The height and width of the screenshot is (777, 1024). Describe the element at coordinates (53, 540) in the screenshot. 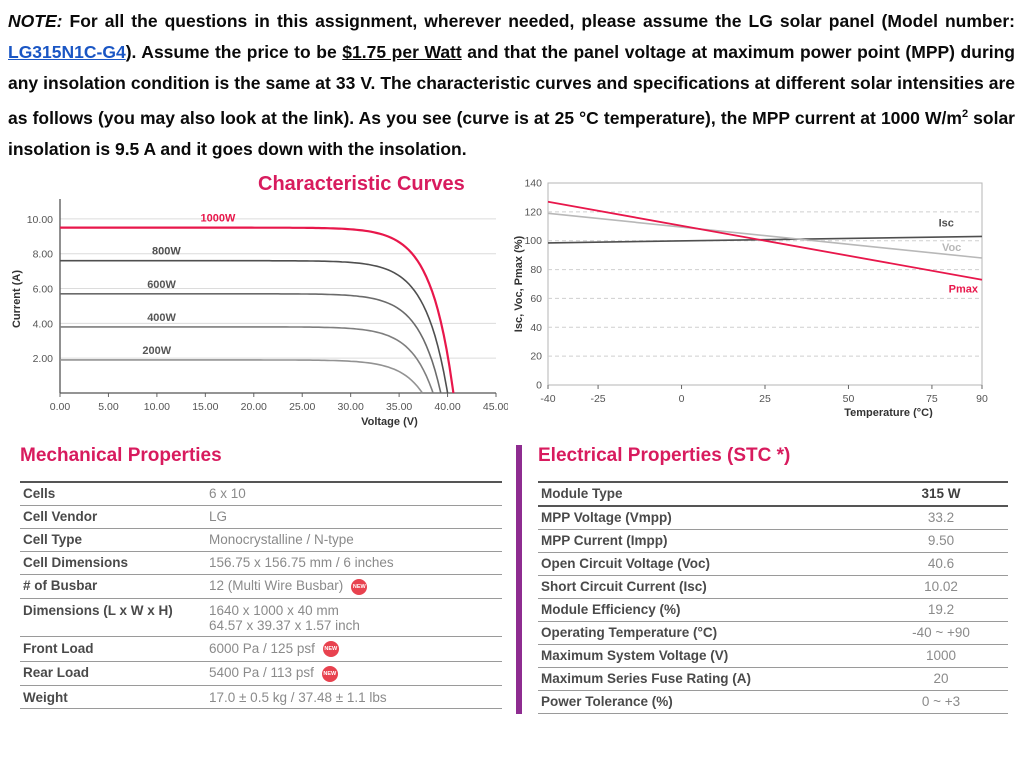

I see `property-label: Cell Type` at that location.